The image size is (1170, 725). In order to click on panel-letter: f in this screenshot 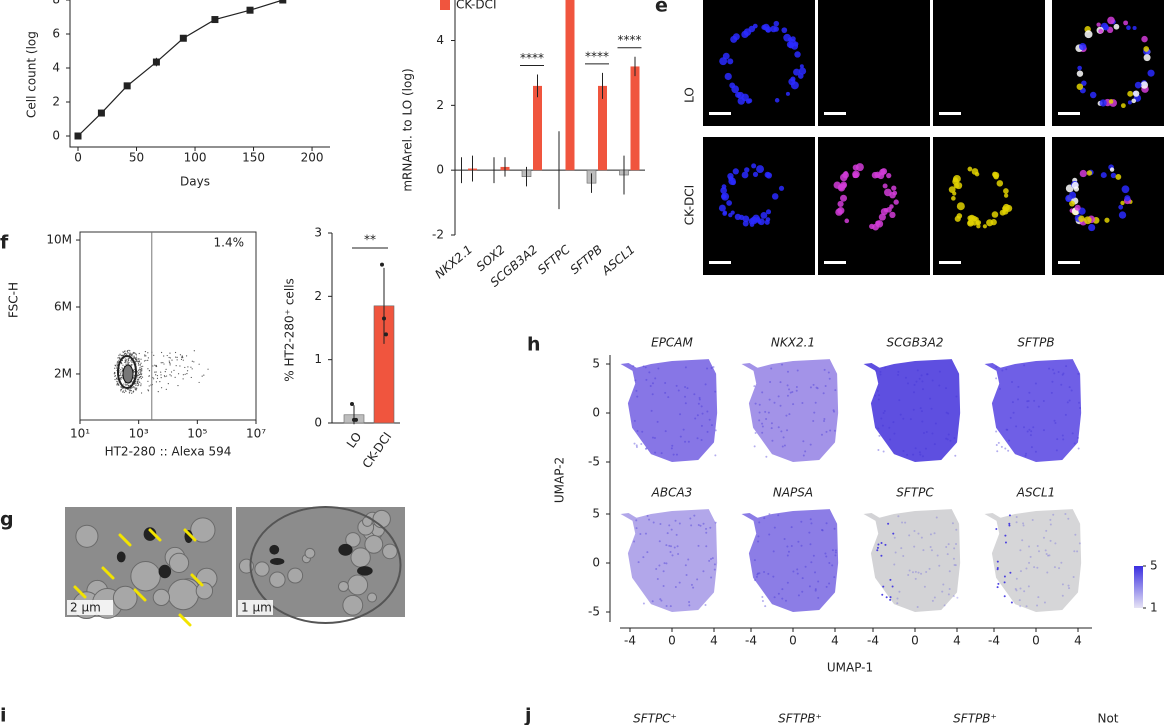, I will do `click(4, 243)`.